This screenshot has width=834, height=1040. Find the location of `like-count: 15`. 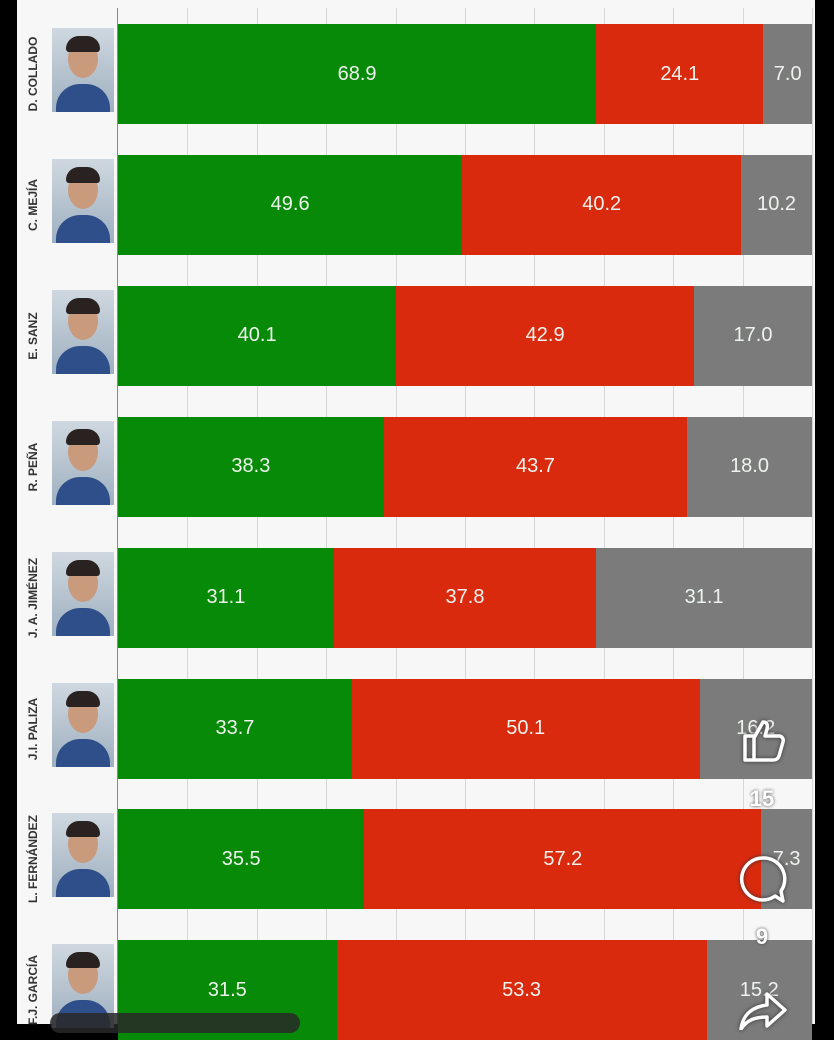

like-count: 15 is located at coordinates (762, 798).